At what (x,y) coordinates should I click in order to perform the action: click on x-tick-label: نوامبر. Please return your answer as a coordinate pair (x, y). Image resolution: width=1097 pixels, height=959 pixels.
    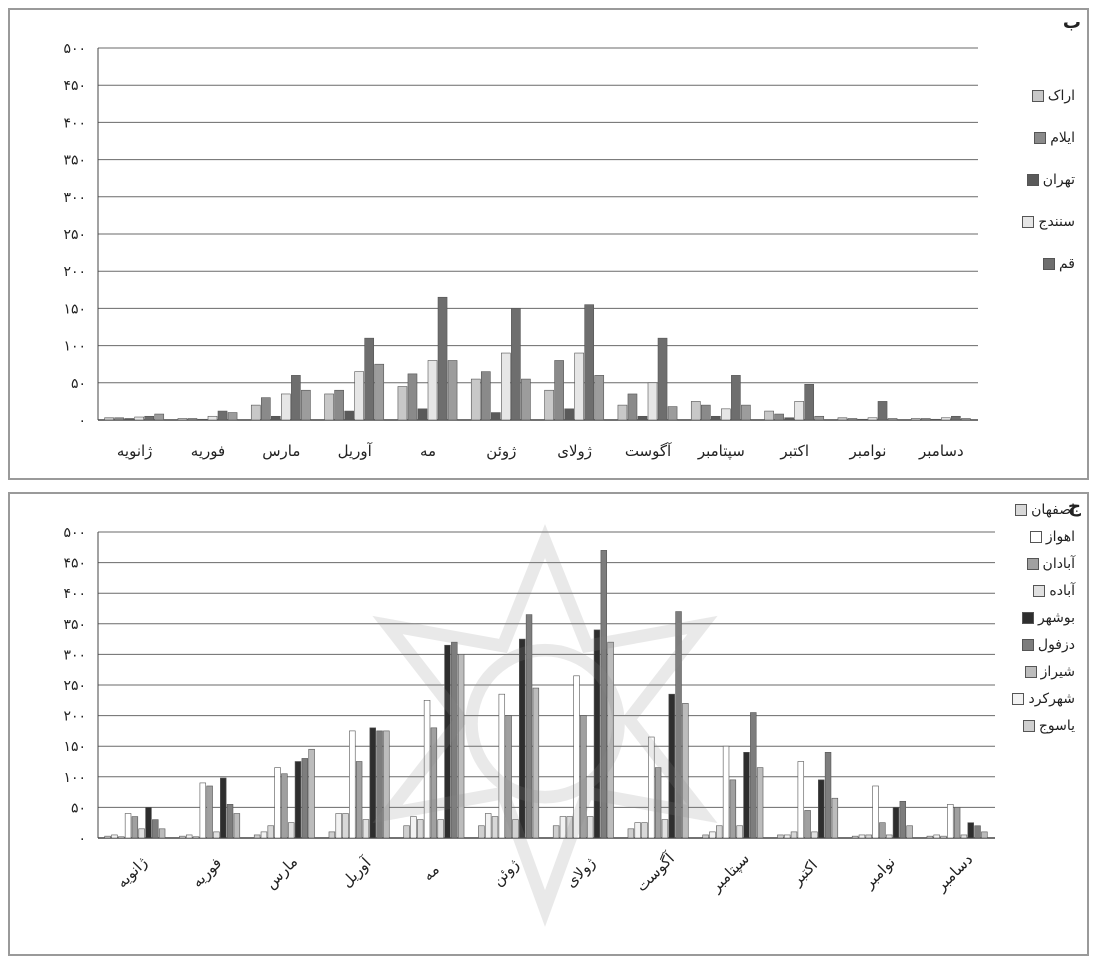
    Looking at the image, I should click on (879, 873).